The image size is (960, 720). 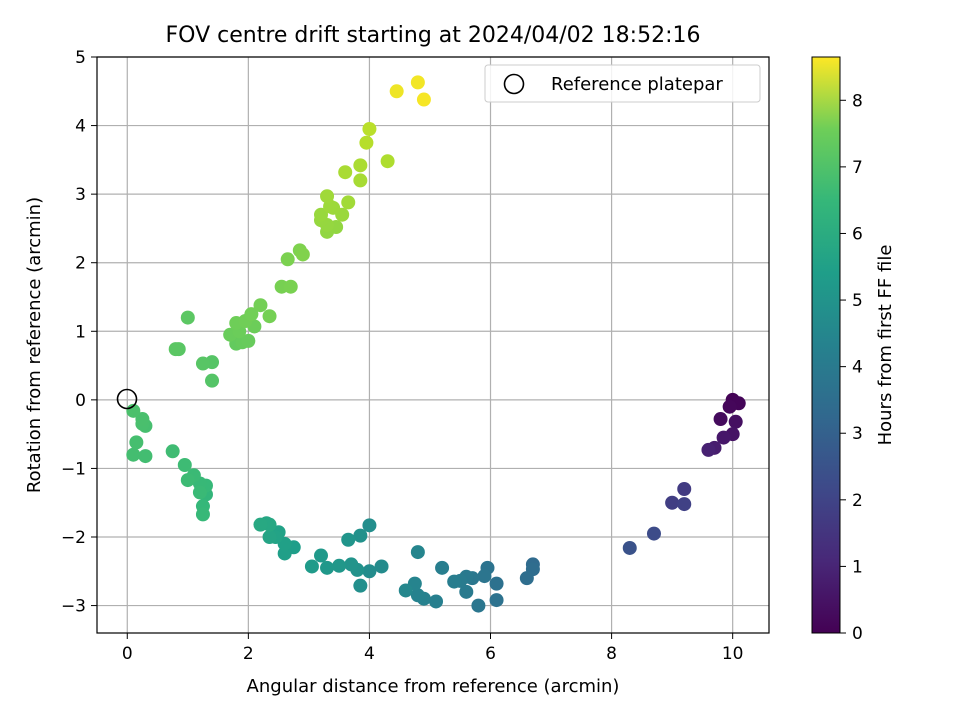 I want to click on colorbar-frame, so click(x=826, y=345).